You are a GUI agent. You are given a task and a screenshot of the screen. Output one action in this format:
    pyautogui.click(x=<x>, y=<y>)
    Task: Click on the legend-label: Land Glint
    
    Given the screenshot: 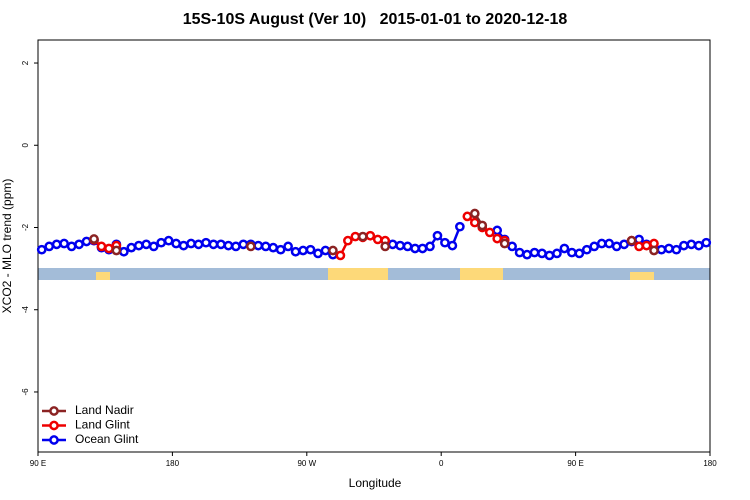 What is the action you would take?
    pyautogui.click(x=102, y=425)
    